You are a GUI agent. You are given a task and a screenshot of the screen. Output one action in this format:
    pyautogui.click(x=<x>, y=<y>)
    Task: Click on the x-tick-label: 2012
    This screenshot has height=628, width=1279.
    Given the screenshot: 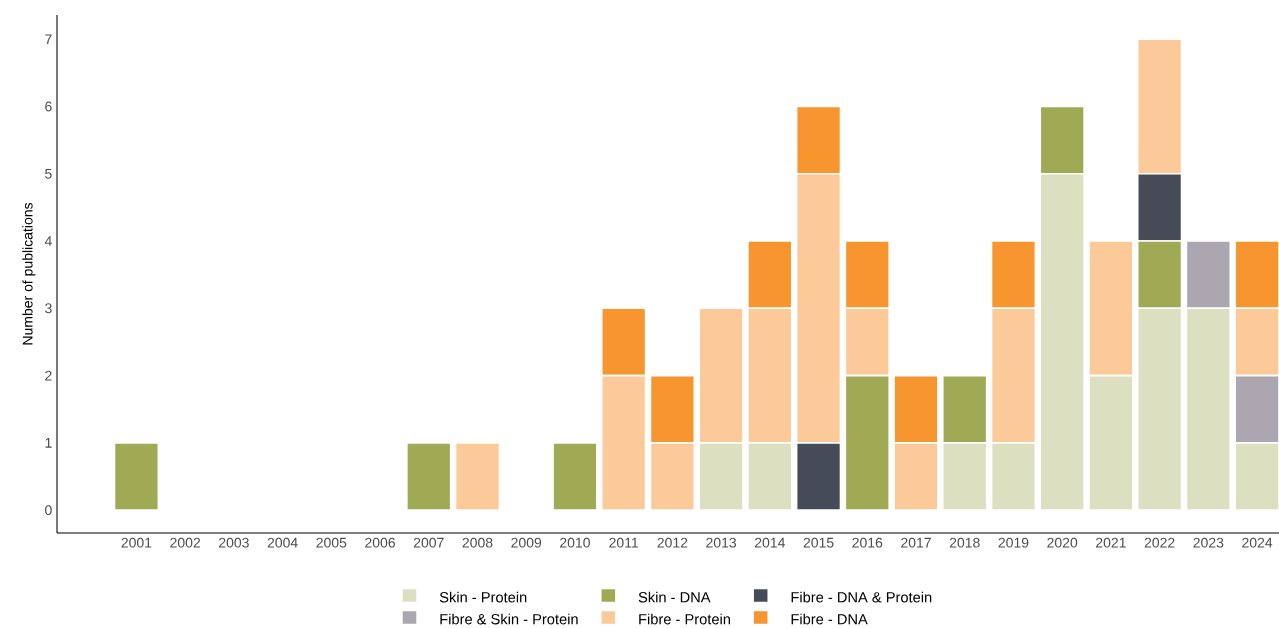 What is the action you would take?
    pyautogui.click(x=672, y=542)
    